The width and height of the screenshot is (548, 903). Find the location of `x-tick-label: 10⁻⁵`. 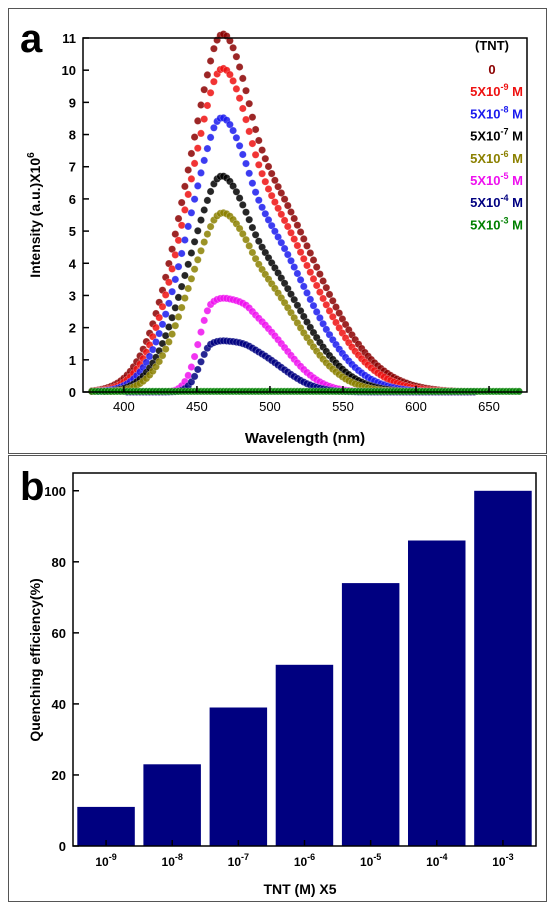

x-tick-label: 10⁻⁵ is located at coordinates (370, 860).